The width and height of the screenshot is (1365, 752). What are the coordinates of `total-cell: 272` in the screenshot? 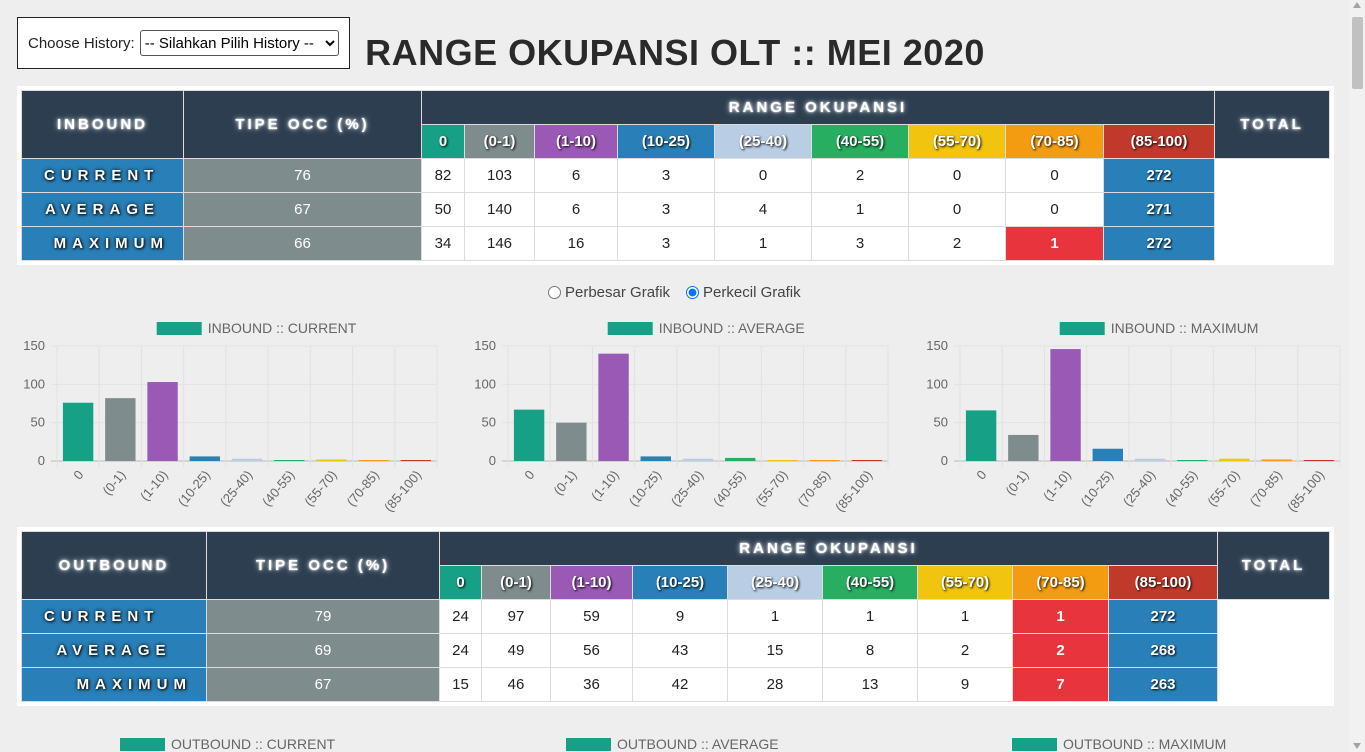 It's located at (1159, 175).